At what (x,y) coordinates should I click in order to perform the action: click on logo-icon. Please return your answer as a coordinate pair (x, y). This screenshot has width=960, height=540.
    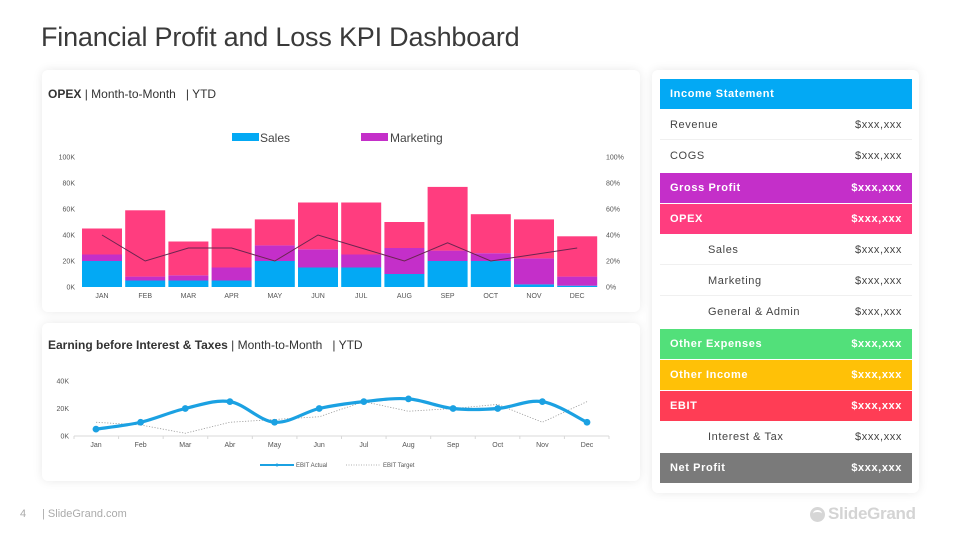
    Looking at the image, I should click on (817, 514).